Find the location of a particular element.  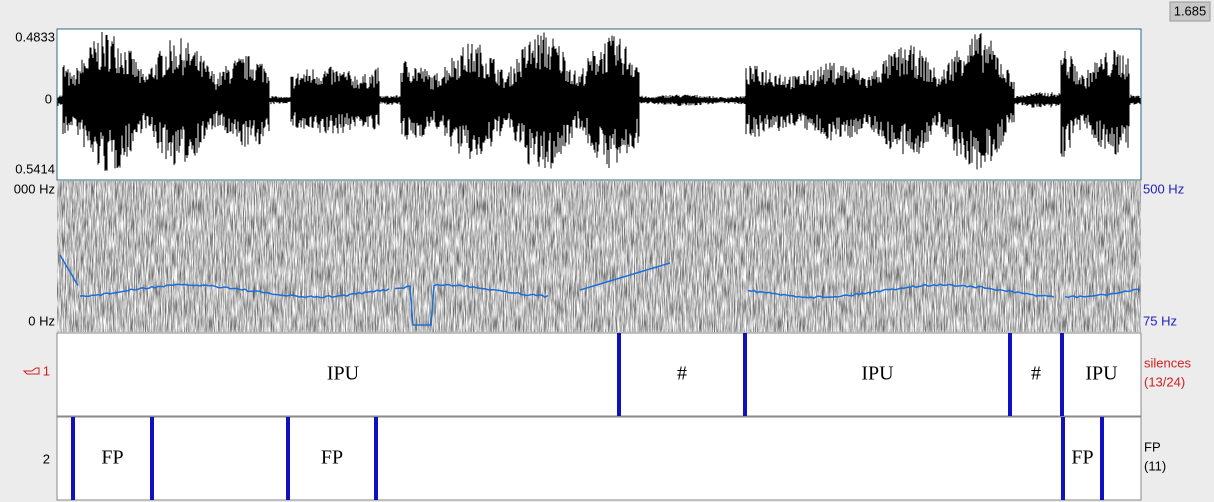

pitch-bottom: 75 Hz is located at coordinates (1160, 320).